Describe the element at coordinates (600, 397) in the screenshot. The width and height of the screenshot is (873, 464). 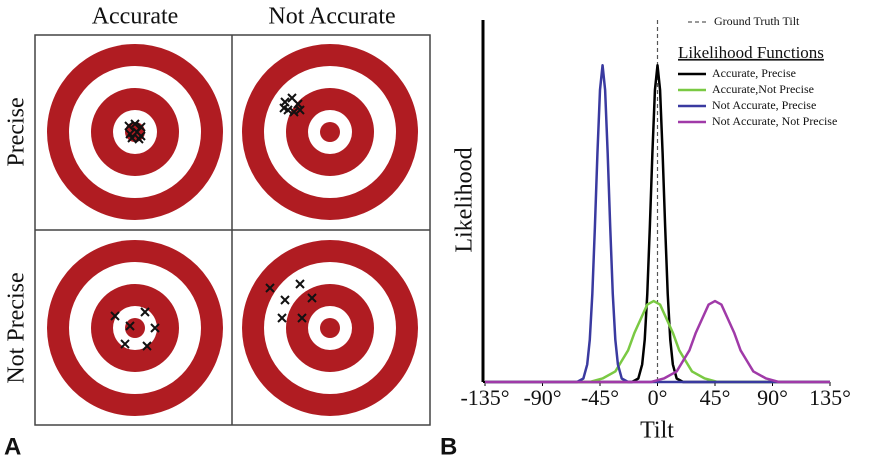
I see `x-tick-label: -45°` at that location.